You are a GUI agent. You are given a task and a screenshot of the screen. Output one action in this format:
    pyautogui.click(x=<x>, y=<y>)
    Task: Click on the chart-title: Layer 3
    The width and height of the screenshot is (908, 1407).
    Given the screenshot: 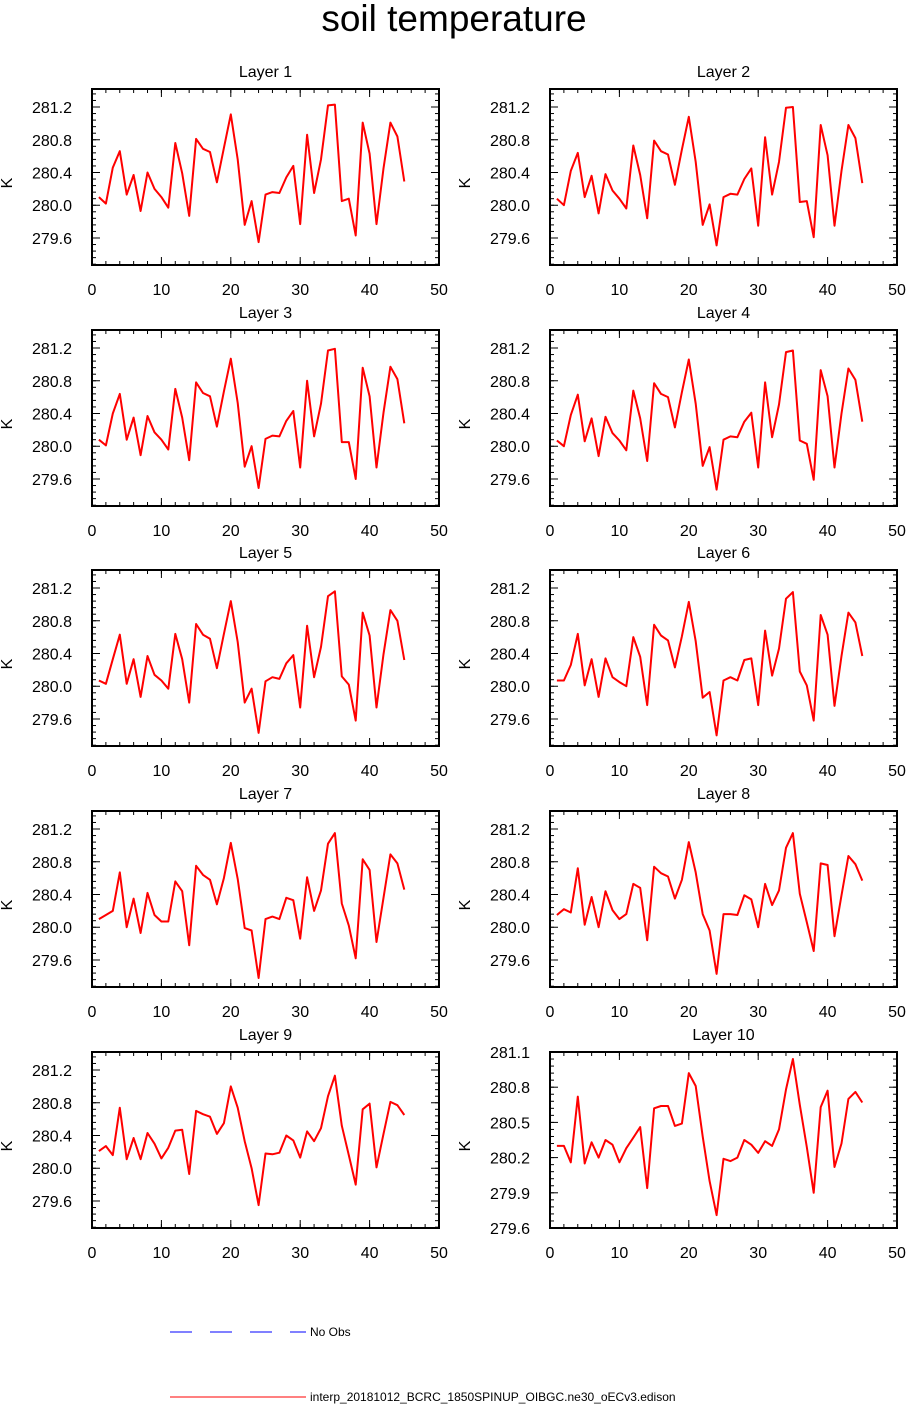 What is the action you would take?
    pyautogui.click(x=265, y=313)
    